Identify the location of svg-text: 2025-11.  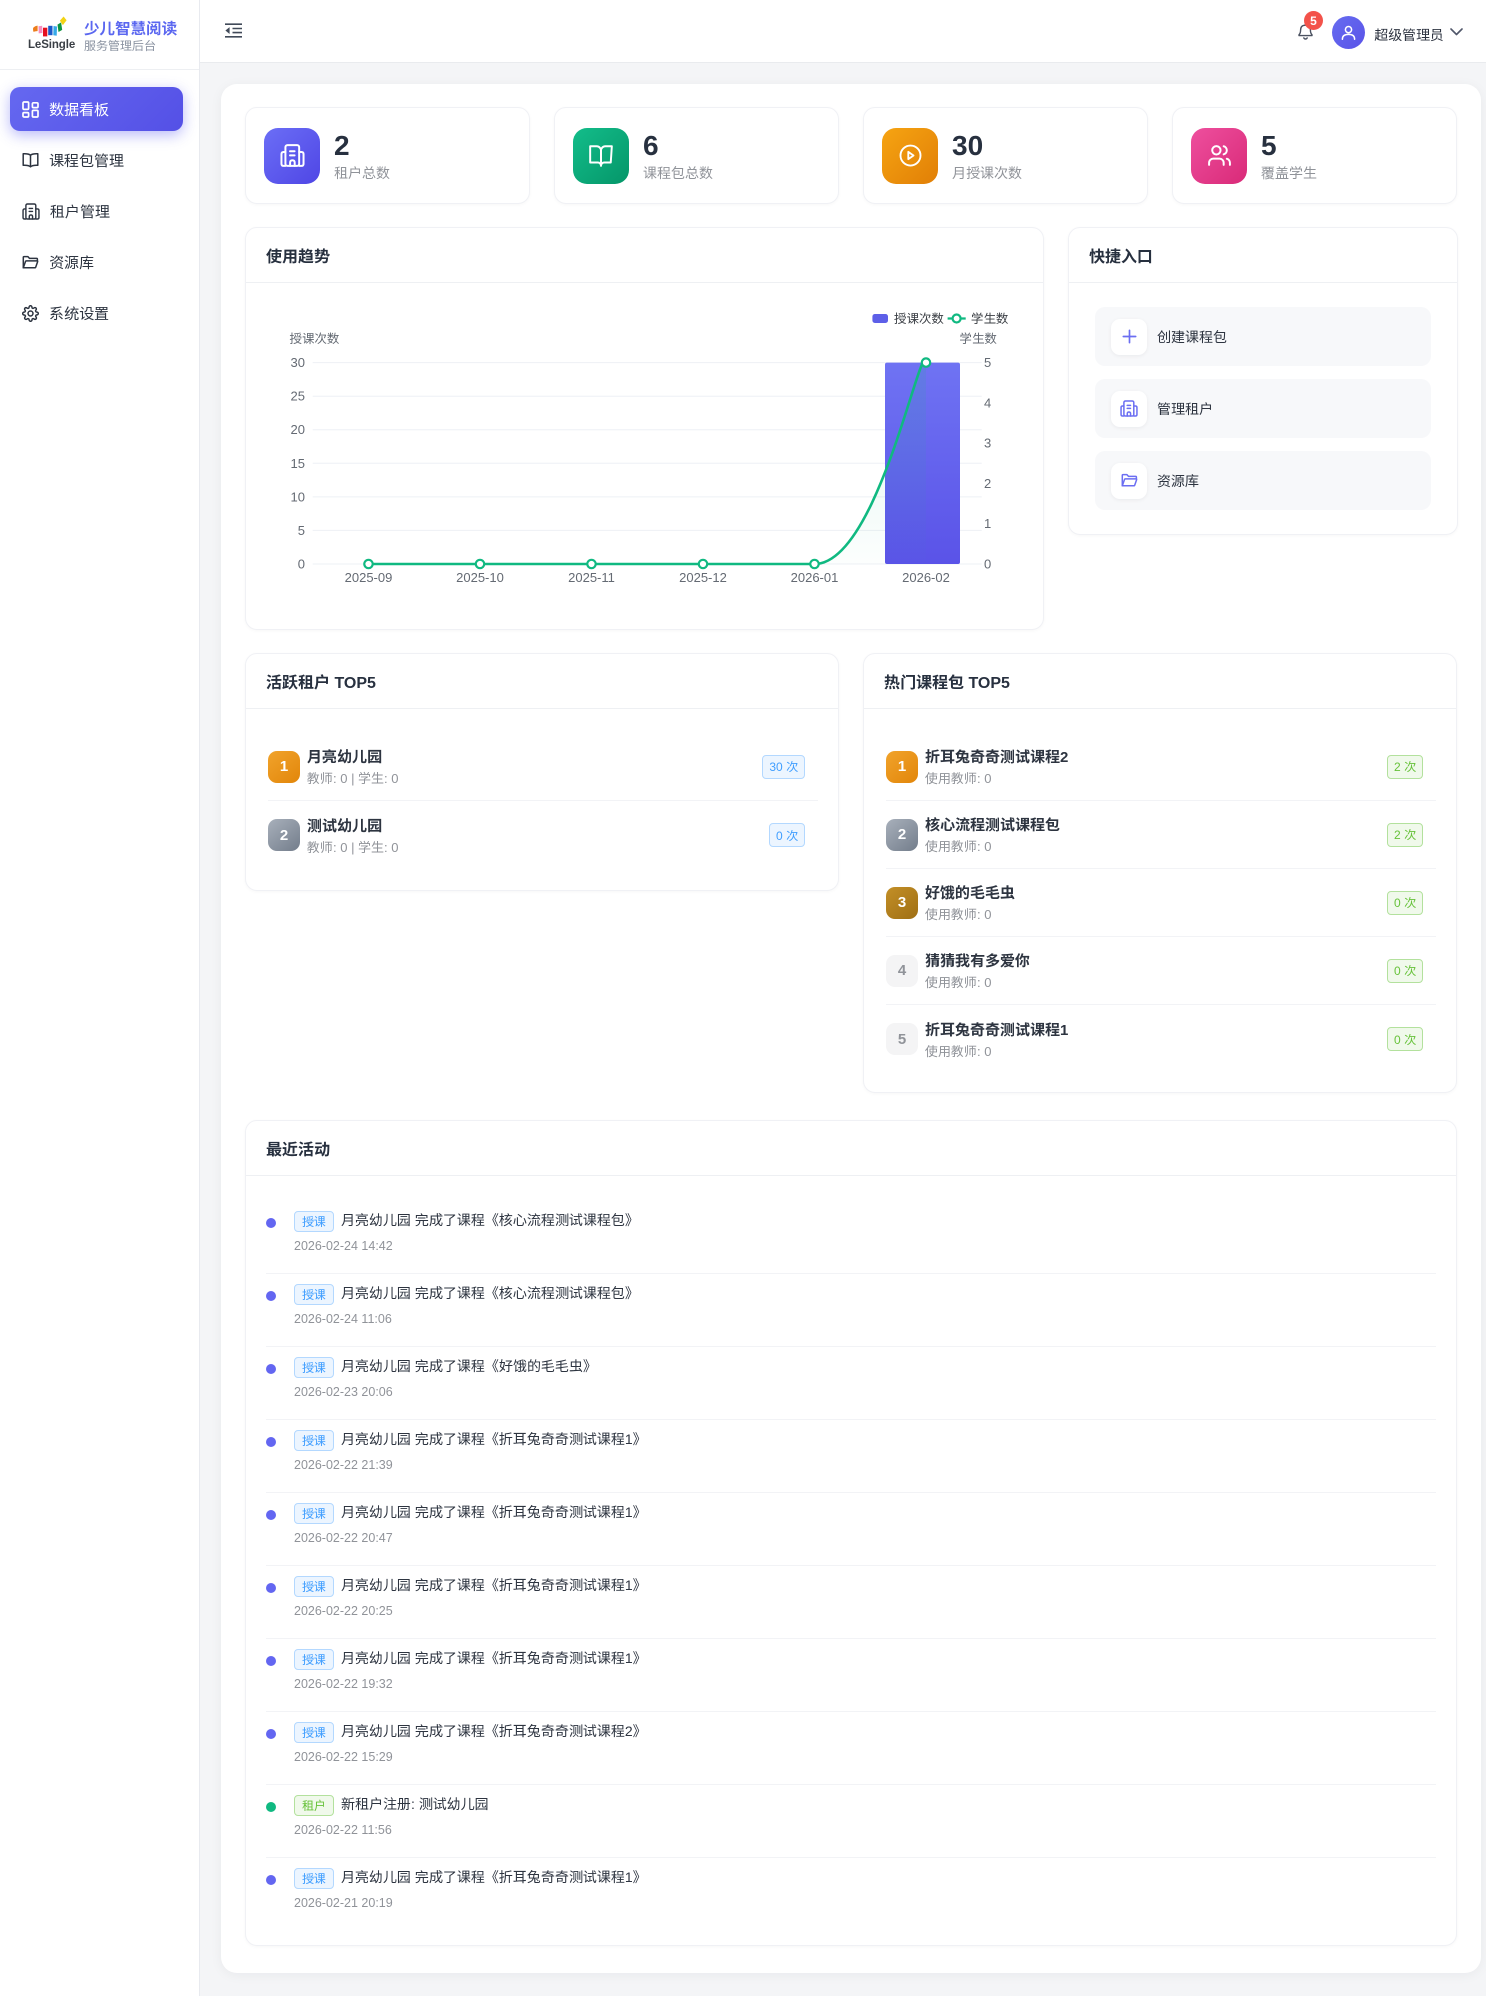
(591, 577).